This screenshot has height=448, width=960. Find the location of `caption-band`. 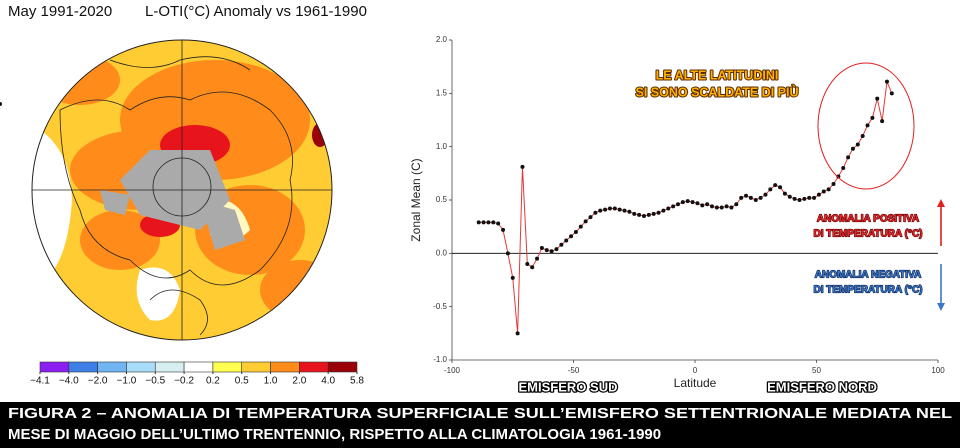

caption-band is located at coordinates (480, 425).